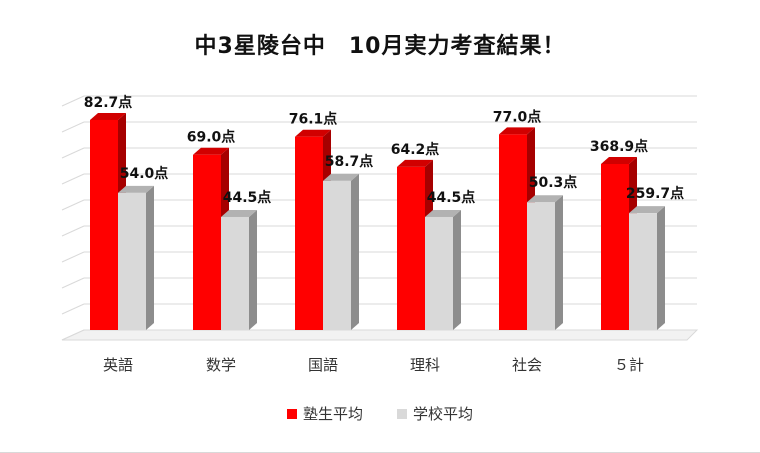  I want to click on legend-item-school: 学校平均, so click(435, 413).